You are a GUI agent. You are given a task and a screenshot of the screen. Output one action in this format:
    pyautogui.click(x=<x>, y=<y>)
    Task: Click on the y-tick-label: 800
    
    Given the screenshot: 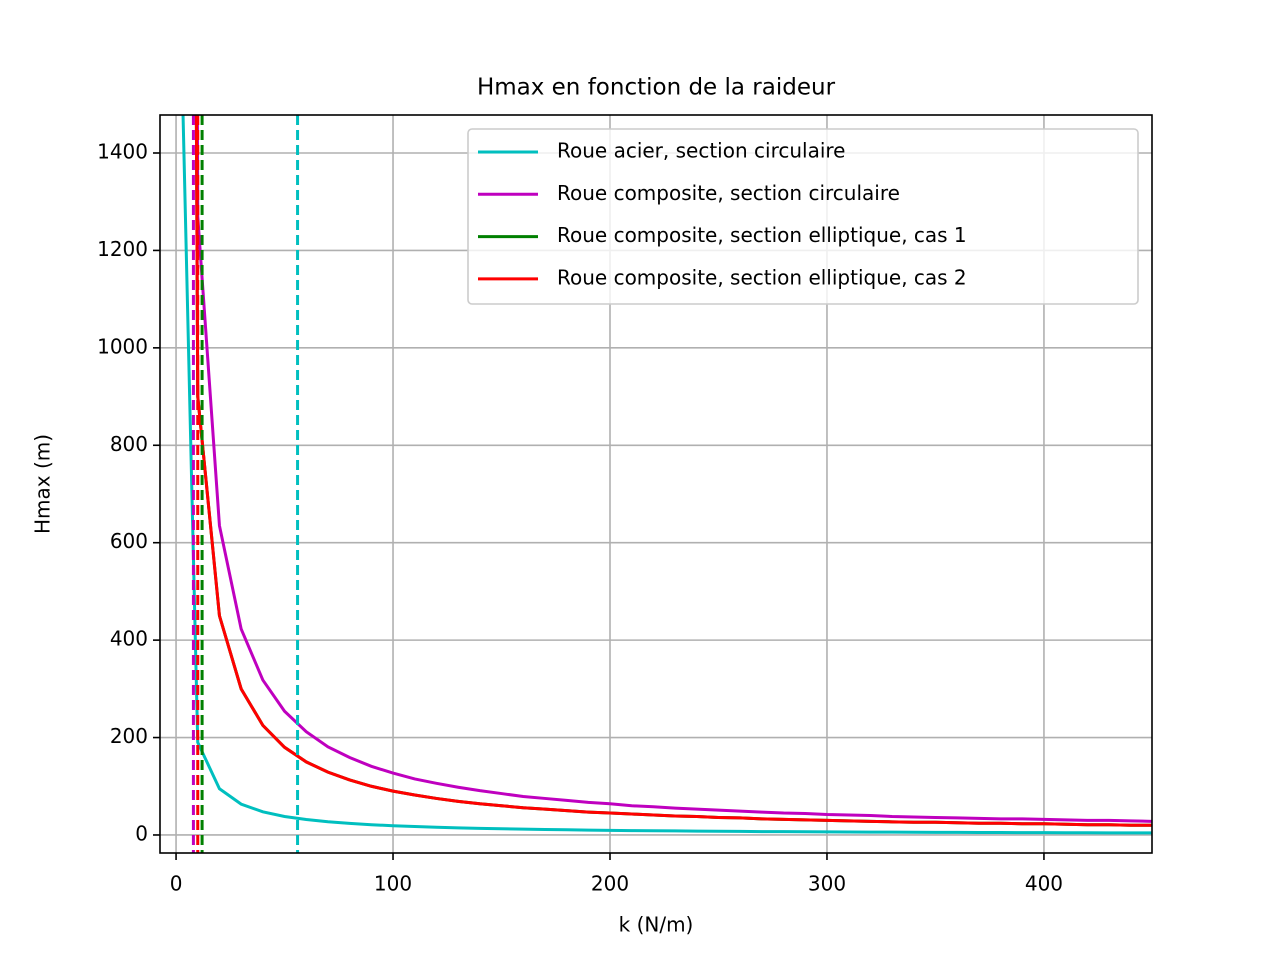 What is the action you would take?
    pyautogui.click(x=129, y=444)
    